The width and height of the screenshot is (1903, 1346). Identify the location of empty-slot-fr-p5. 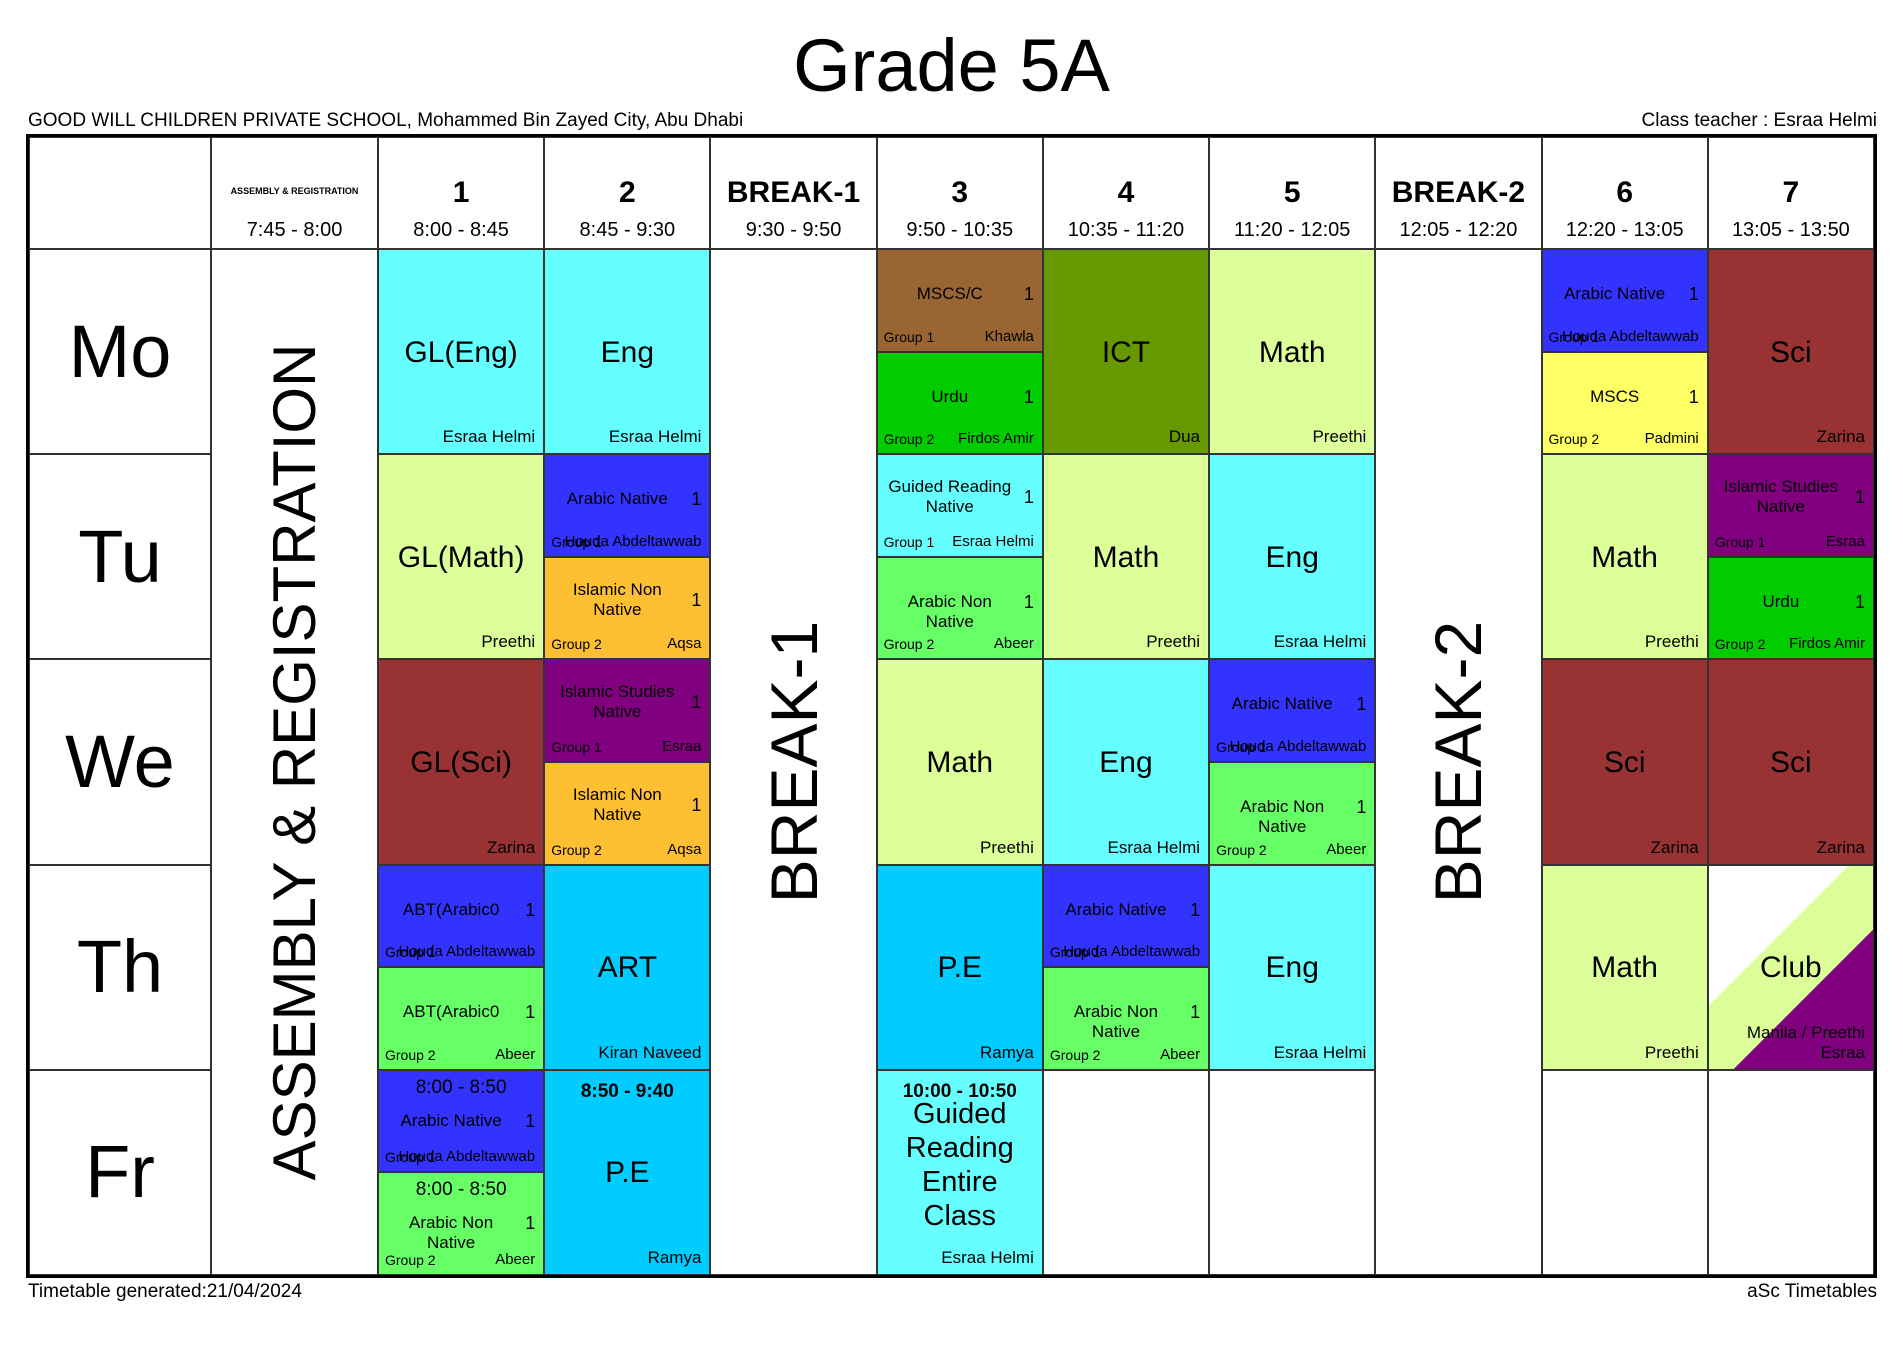
(1292, 1172).